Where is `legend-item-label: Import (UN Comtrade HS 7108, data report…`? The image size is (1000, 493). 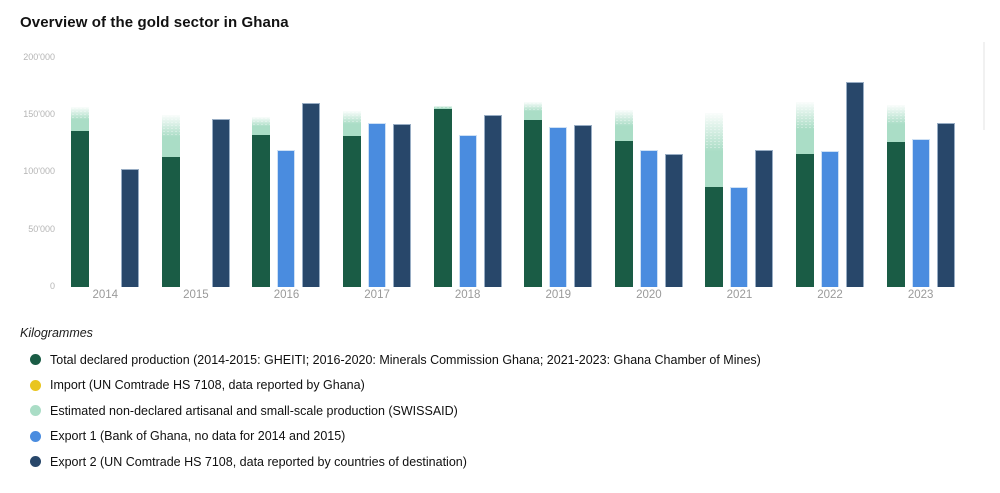 legend-item-label: Import (UN Comtrade HS 7108, data report… is located at coordinates (207, 385).